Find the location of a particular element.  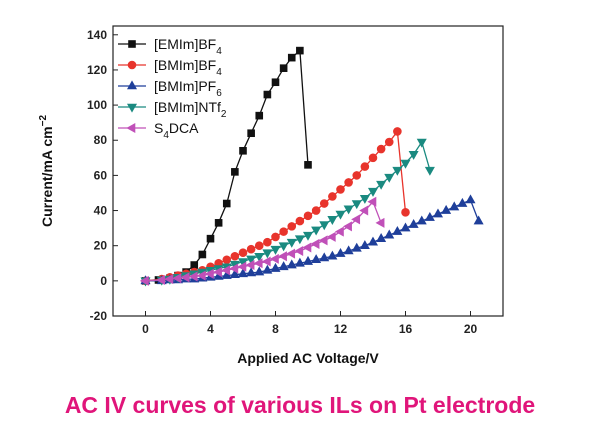

y-tick-label: 60 is located at coordinates (101, 175).